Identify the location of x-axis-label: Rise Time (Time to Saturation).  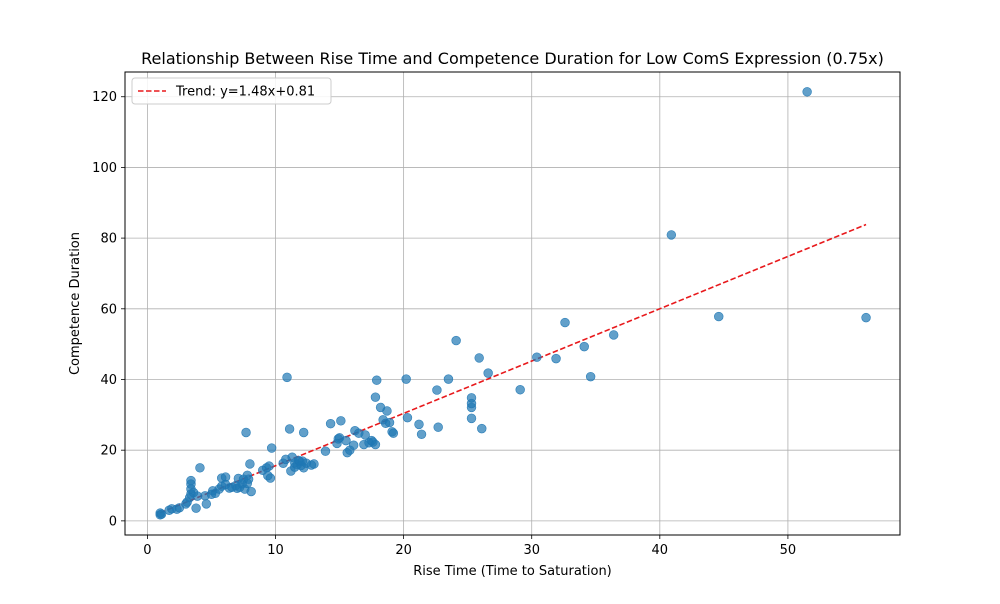
(512, 571).